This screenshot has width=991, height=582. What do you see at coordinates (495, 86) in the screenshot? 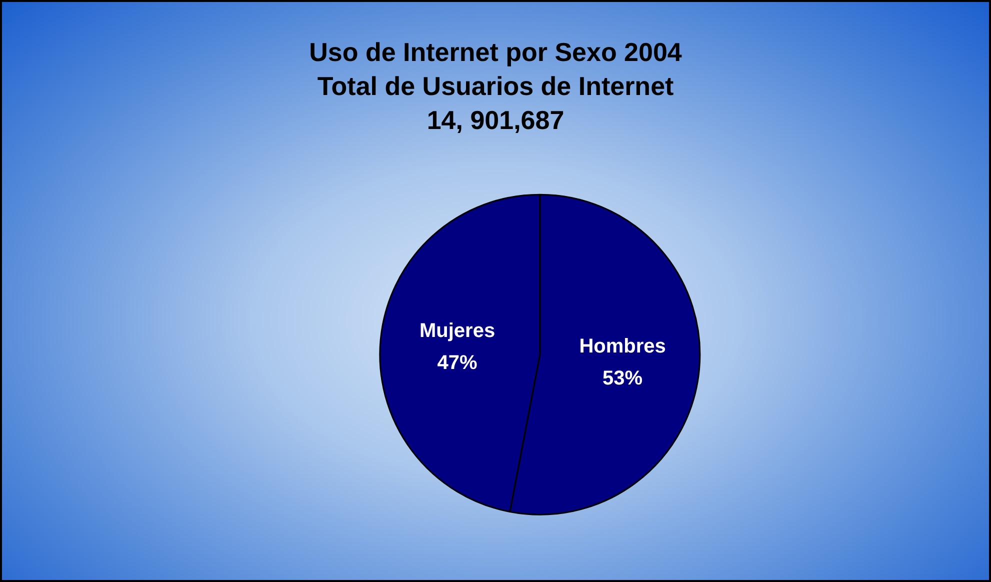
I see `chart-title: Uso de Internet por Sexo 2004 Total de Usuarios de Internet 14, 901,687` at bounding box center [495, 86].